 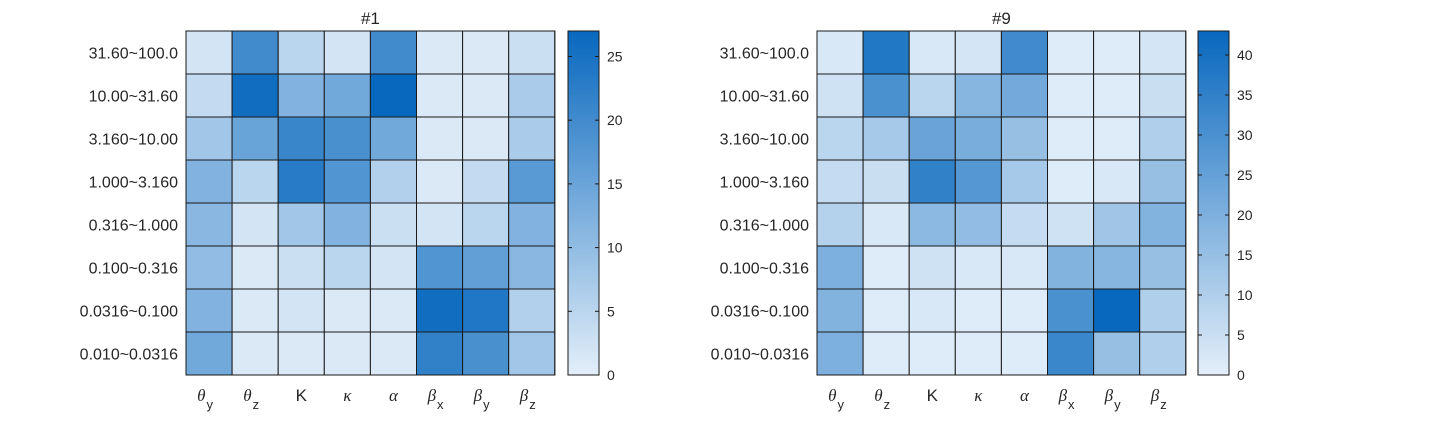 What do you see at coordinates (247, 395) in the screenshot?
I see `column-label-symbol: θ` at bounding box center [247, 395].